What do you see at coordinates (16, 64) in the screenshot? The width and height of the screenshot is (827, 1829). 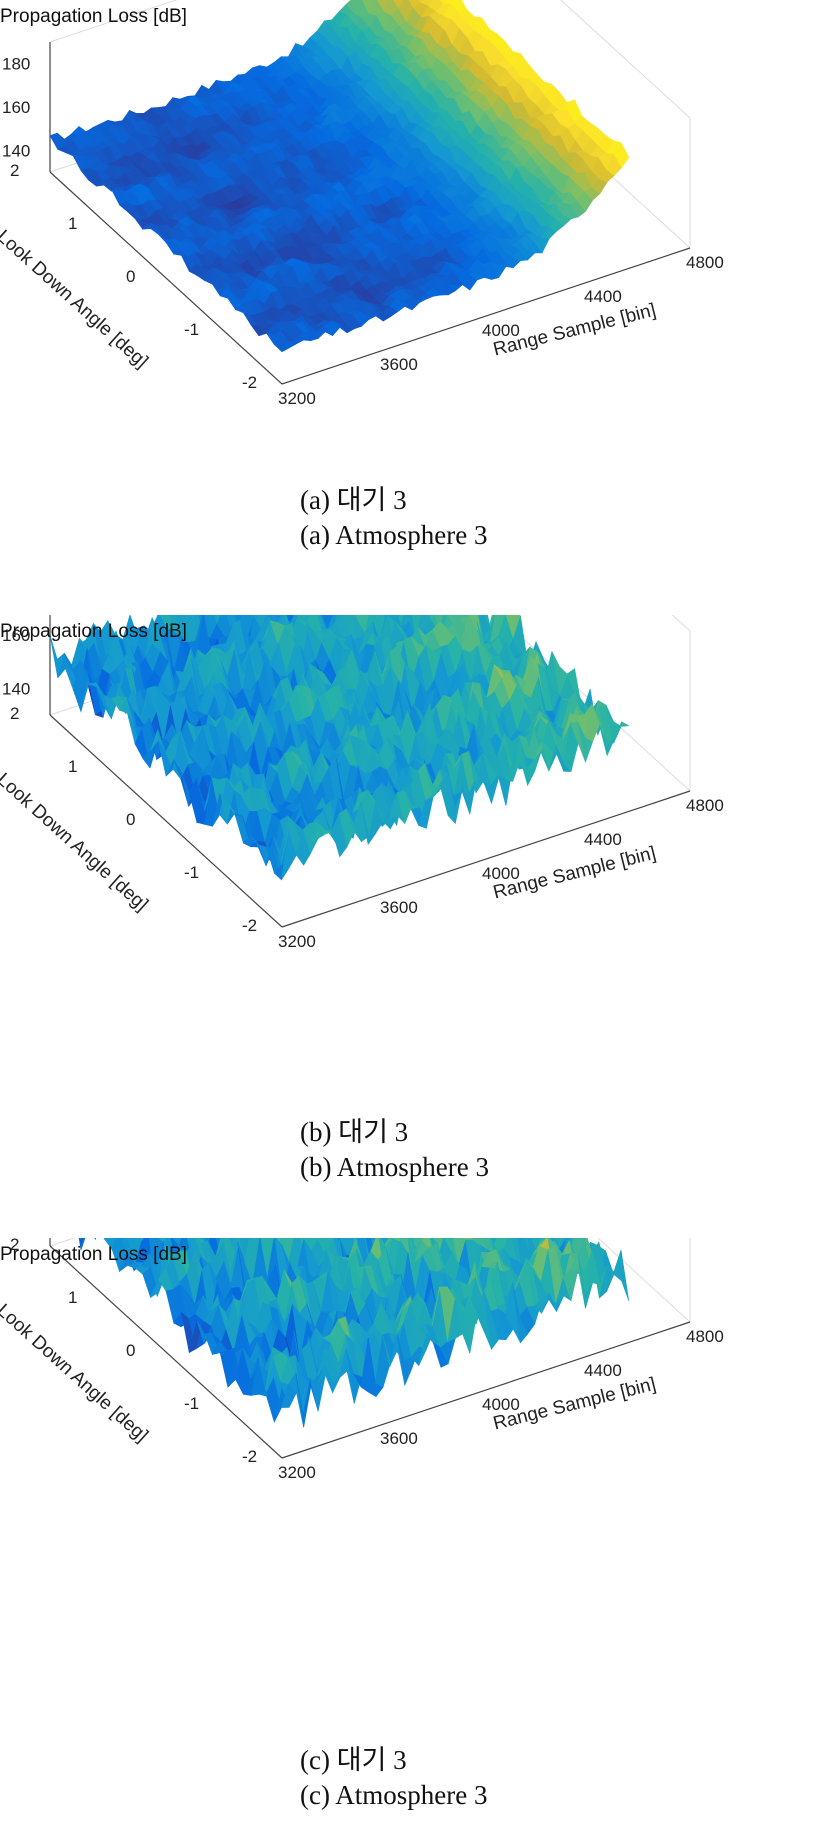 I see `z-tick-label: 180` at bounding box center [16, 64].